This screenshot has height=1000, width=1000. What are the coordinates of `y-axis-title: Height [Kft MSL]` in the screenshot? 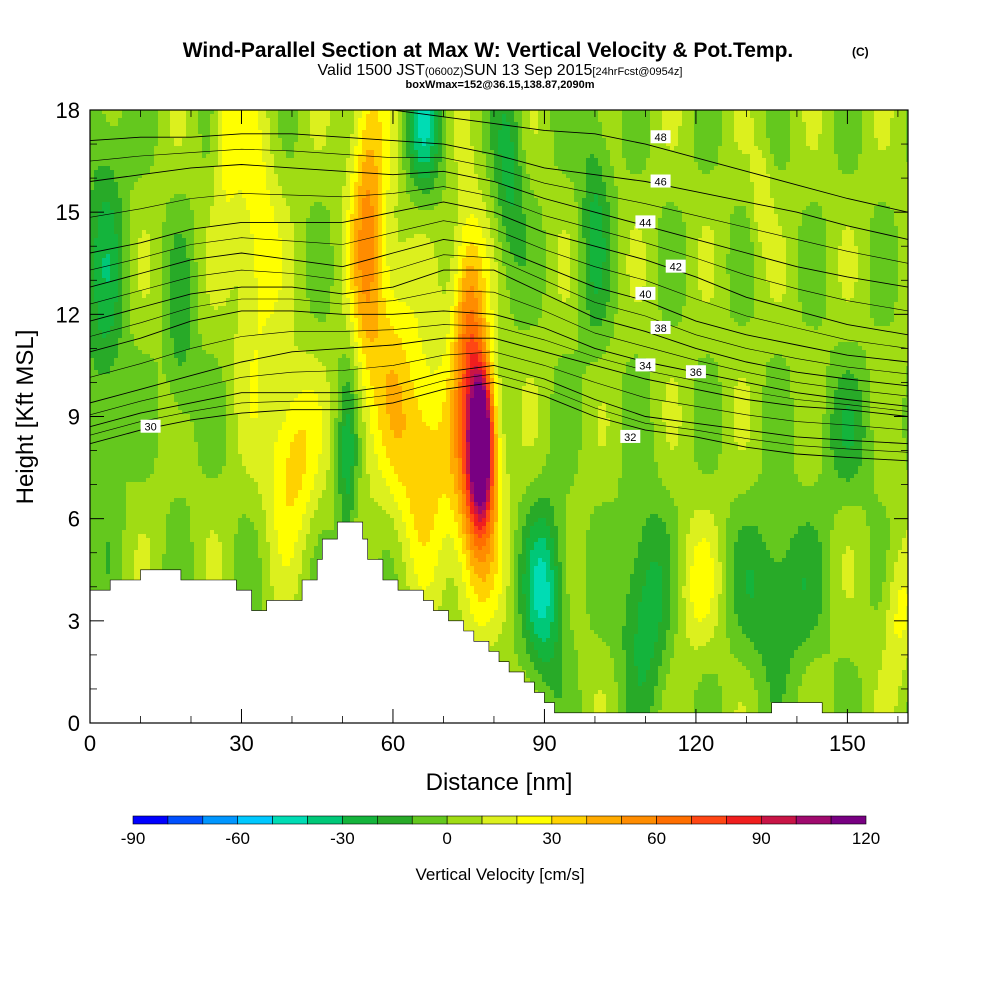 It's located at (25, 417).